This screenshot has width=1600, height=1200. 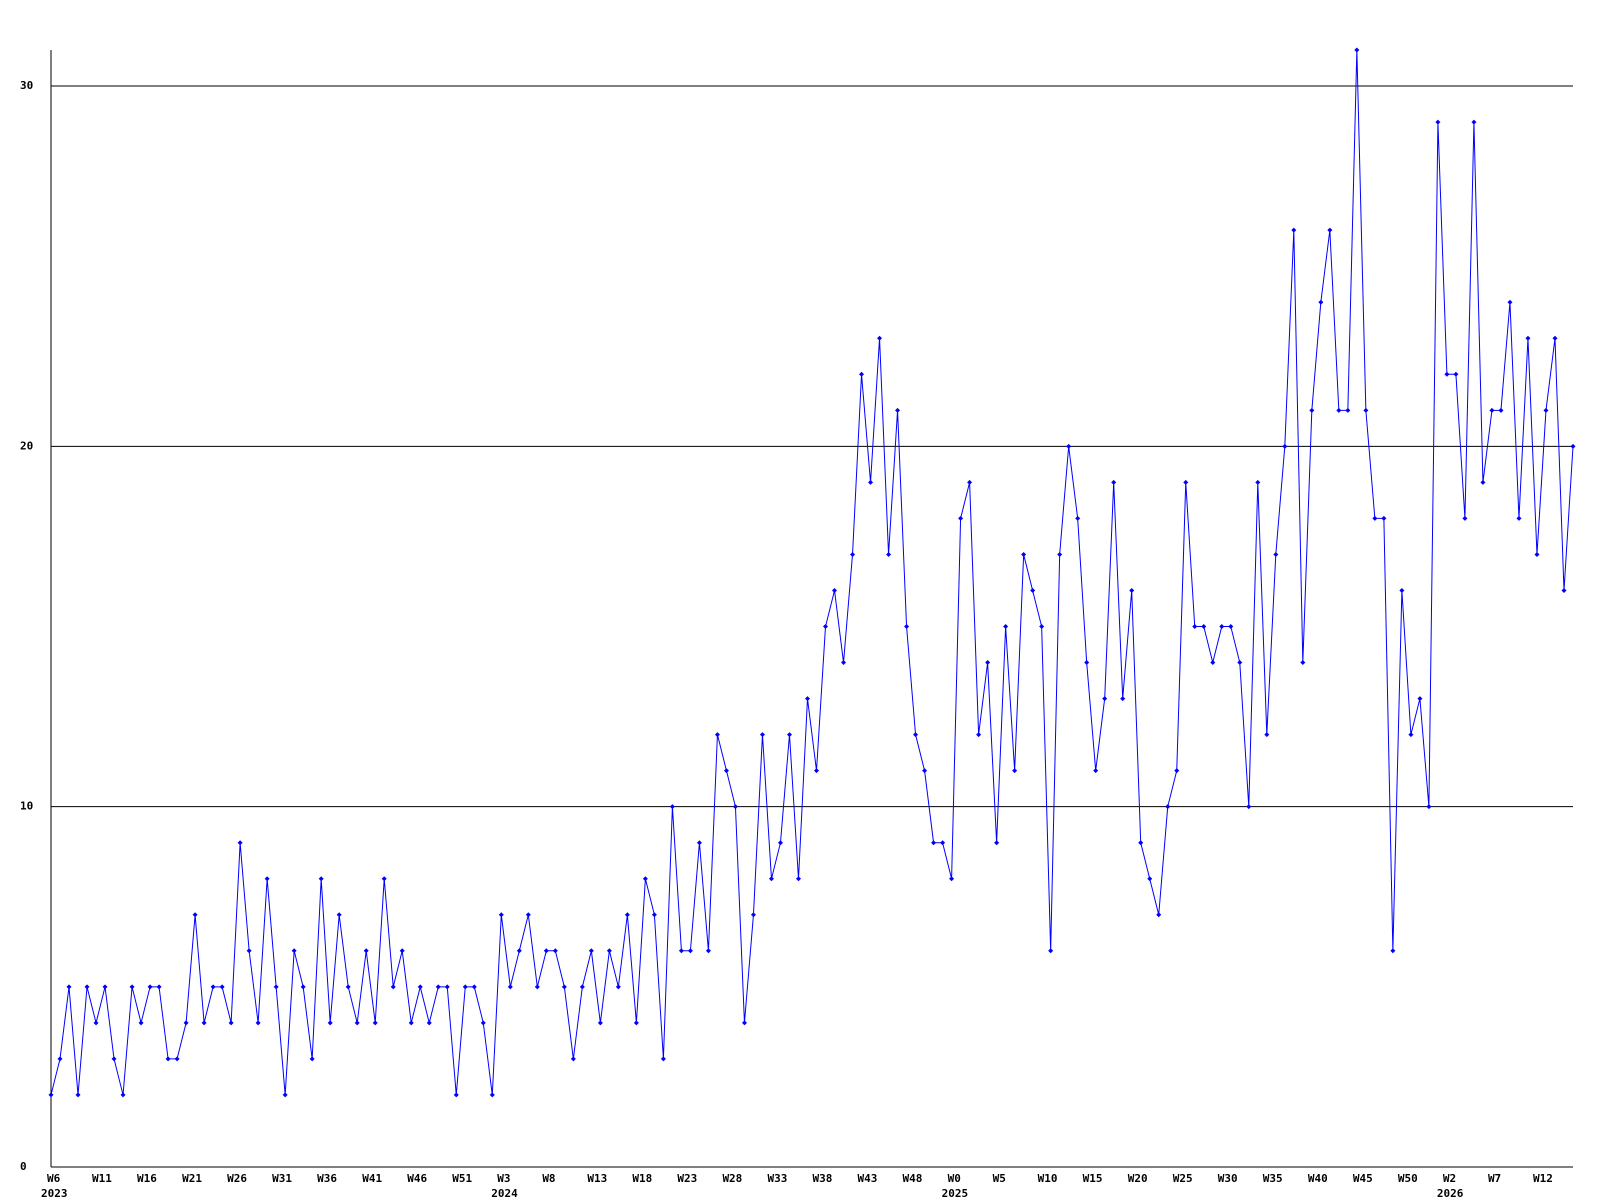 What do you see at coordinates (102, 1178) in the screenshot?
I see `x-tick-label: W11` at bounding box center [102, 1178].